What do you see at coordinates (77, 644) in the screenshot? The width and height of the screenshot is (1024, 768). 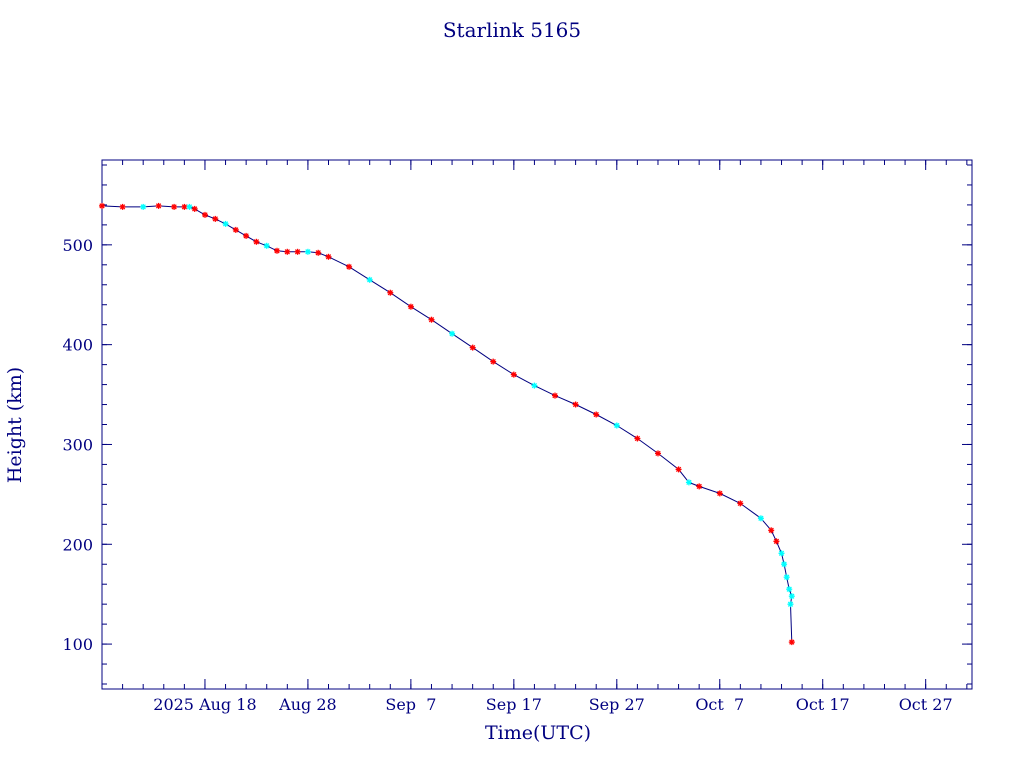 I see `y-tick-label: 100` at bounding box center [77, 644].